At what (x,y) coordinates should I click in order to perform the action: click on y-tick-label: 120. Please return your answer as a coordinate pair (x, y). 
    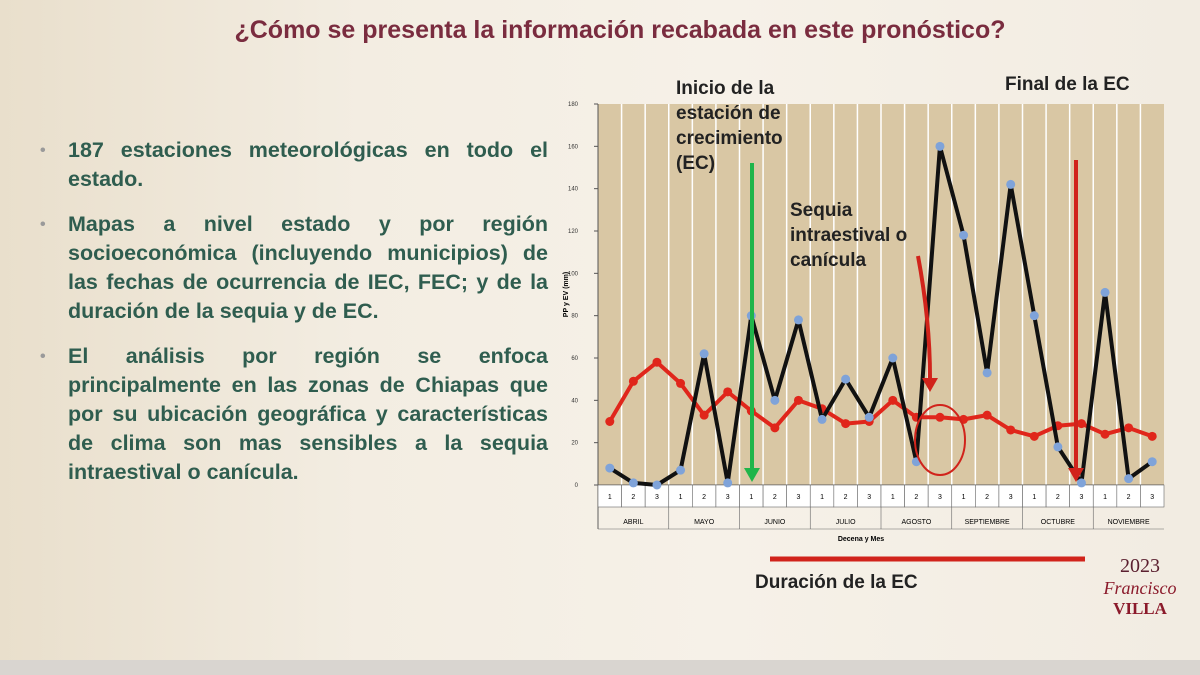
    Looking at the image, I should click on (573, 232).